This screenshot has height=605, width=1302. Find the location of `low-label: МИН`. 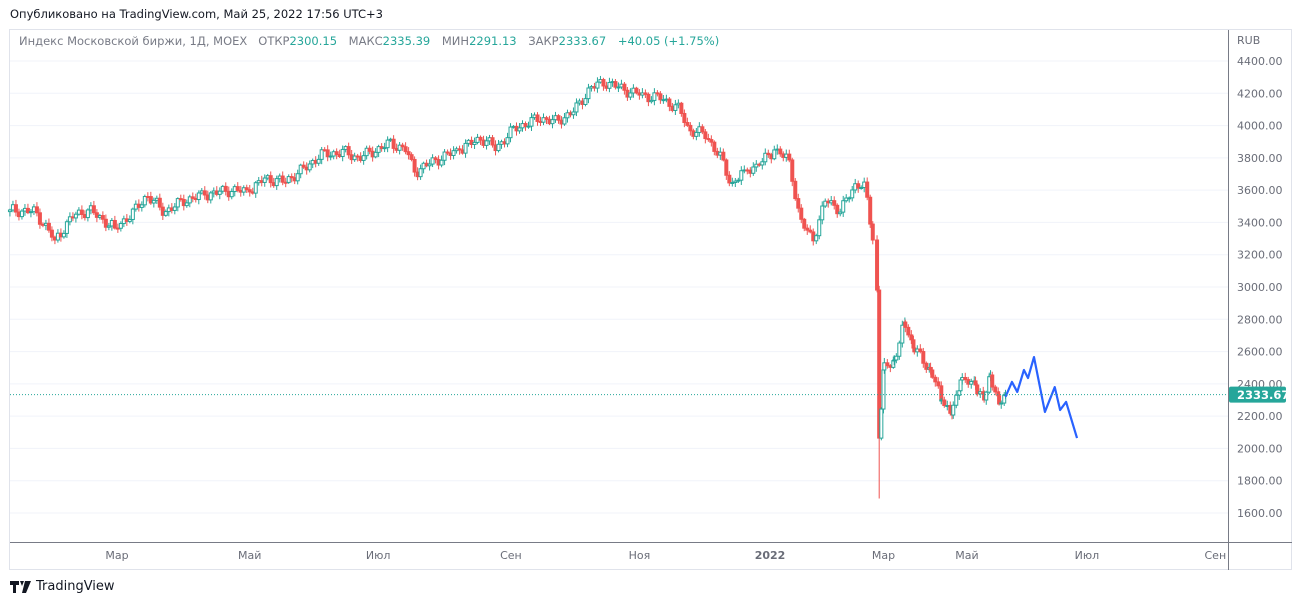

low-label: МИН is located at coordinates (455, 41).